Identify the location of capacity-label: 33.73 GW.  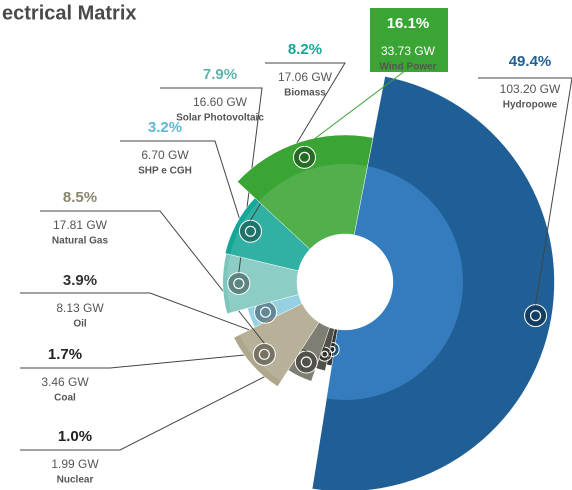
(408, 51).